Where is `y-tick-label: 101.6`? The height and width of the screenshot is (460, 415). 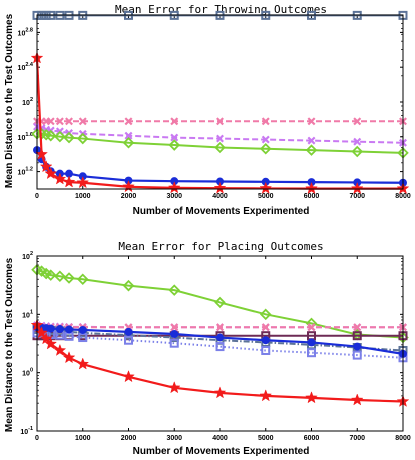
y-tick-label: 101.6 is located at coordinates (25, 137).